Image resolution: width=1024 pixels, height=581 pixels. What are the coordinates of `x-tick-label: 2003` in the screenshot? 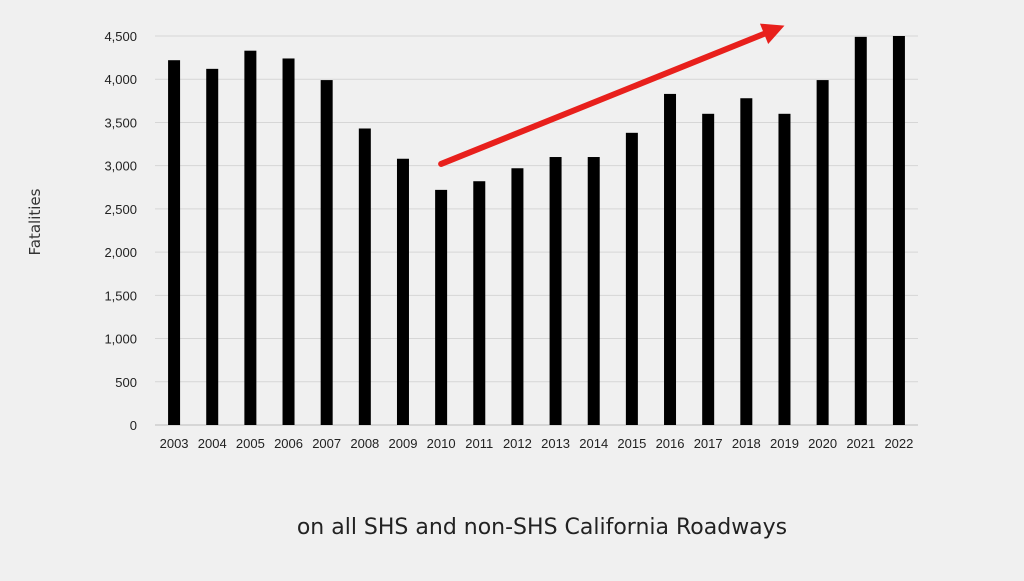 It's located at (174, 443).